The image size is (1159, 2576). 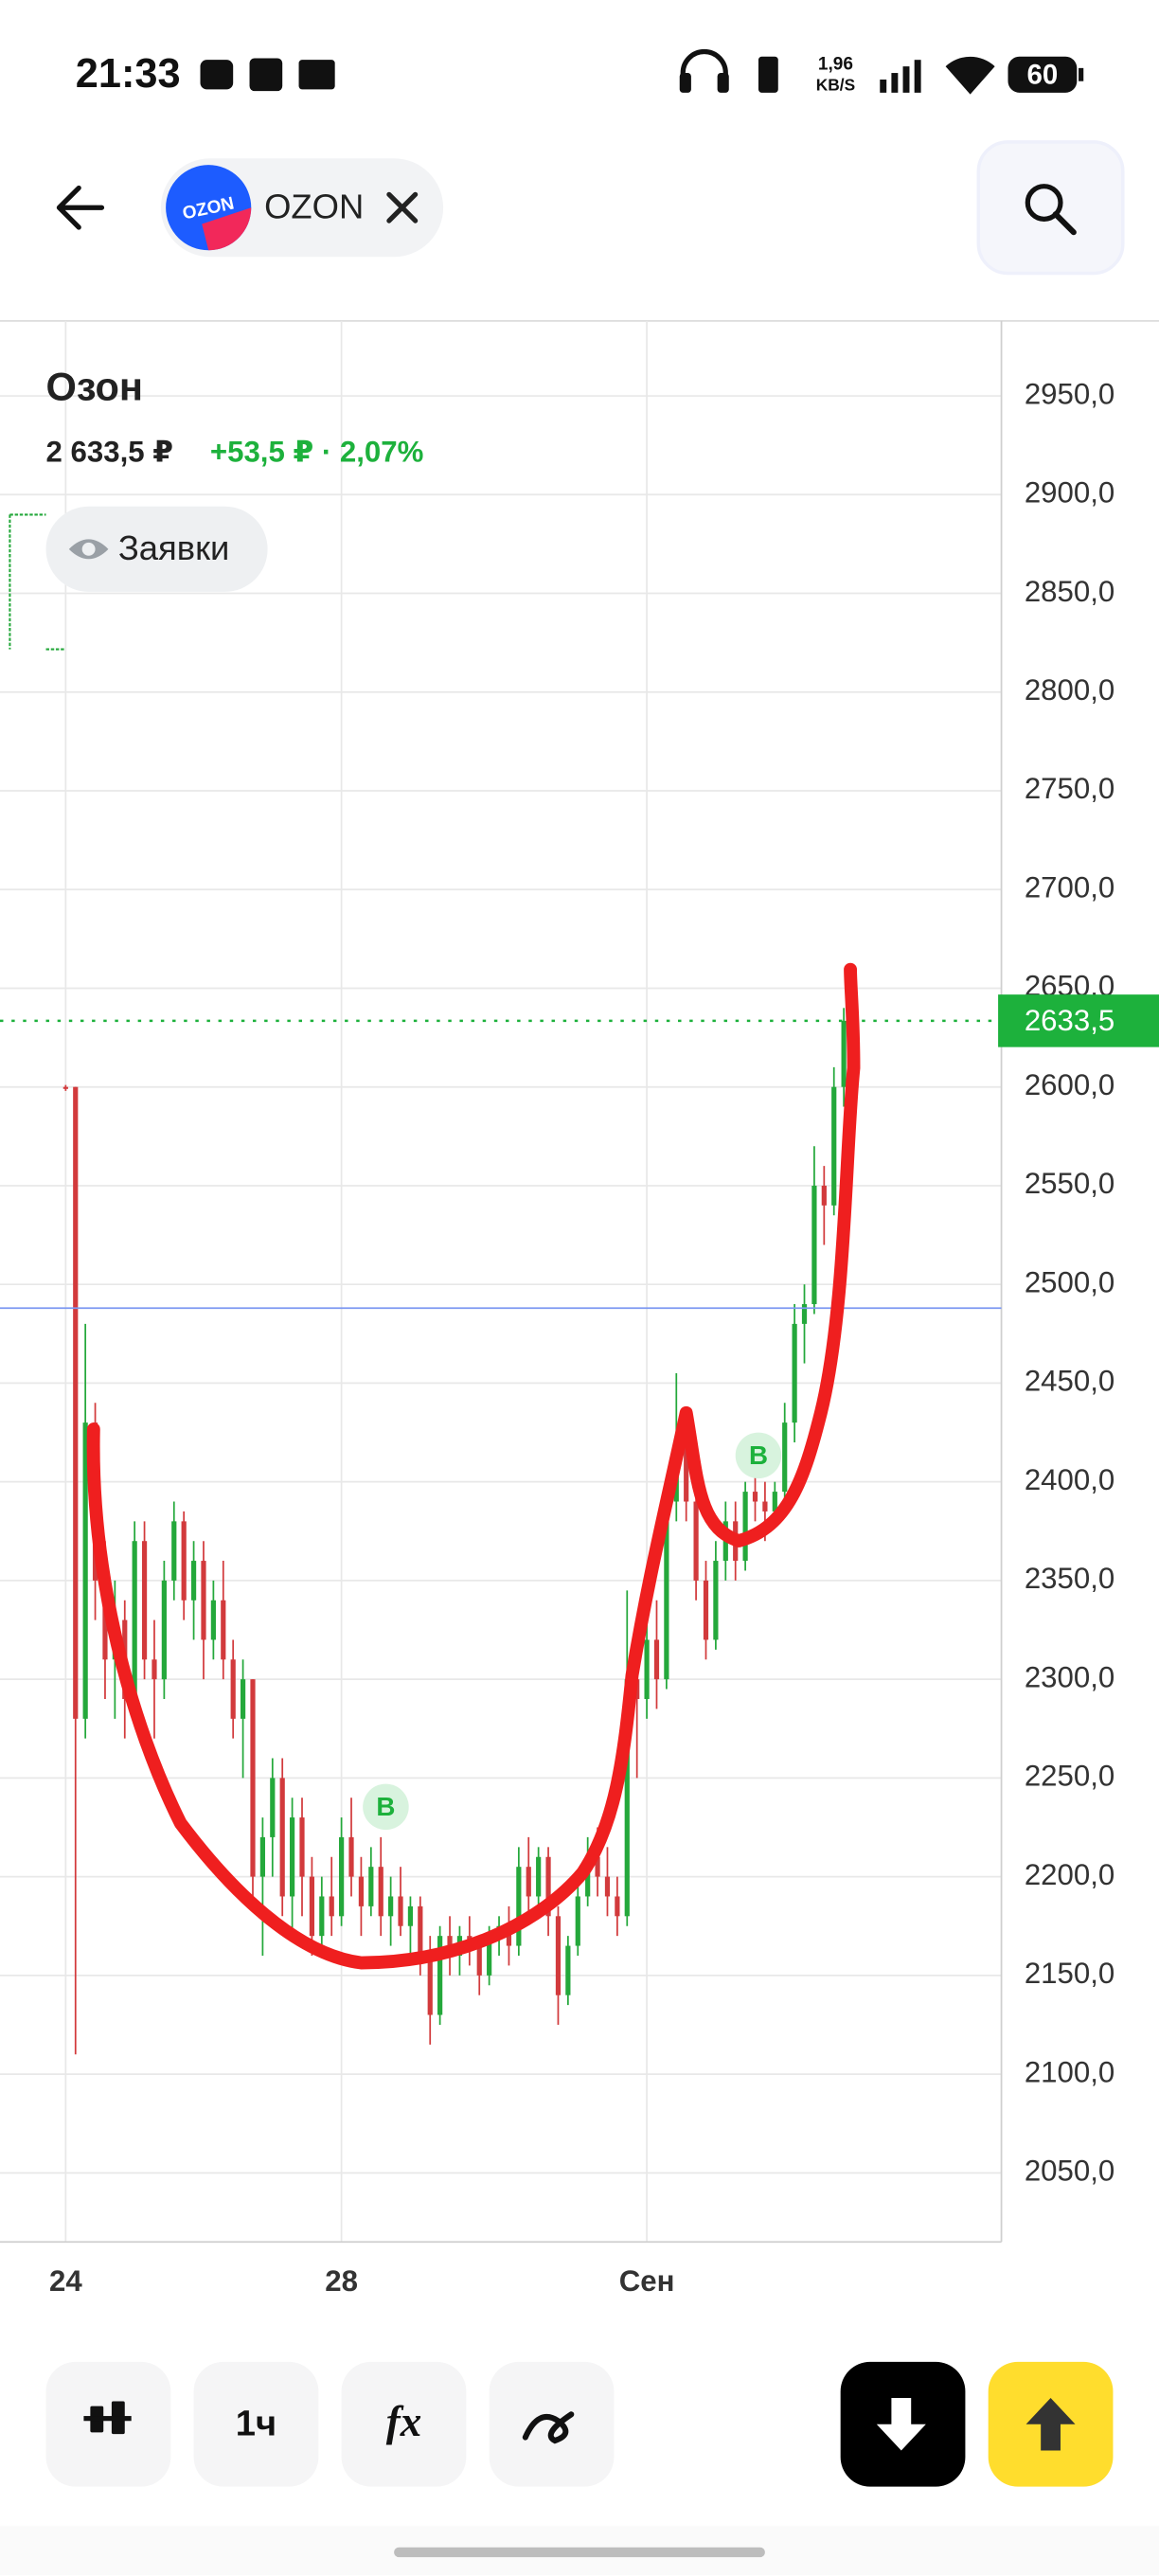 I want to click on orders-label: Заявки, so click(x=174, y=547).